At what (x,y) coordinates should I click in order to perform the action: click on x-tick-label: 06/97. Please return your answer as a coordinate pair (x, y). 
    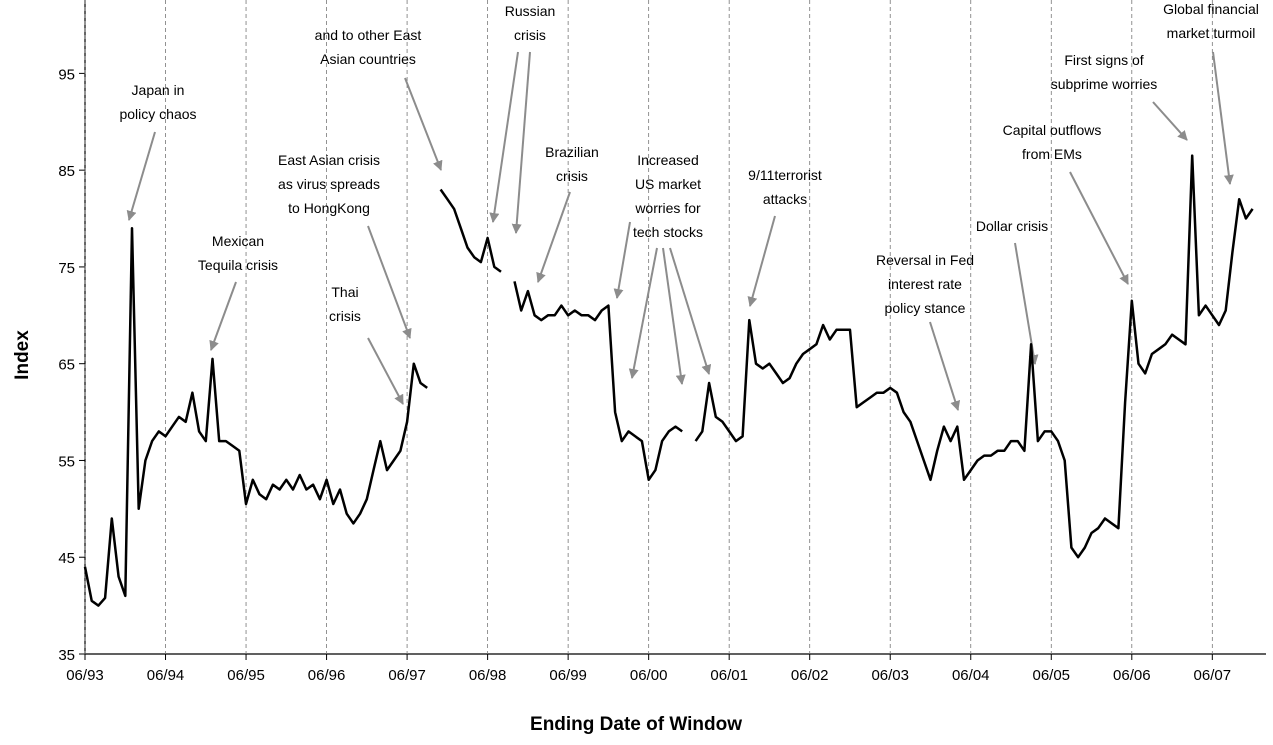
    Looking at the image, I should click on (407, 675).